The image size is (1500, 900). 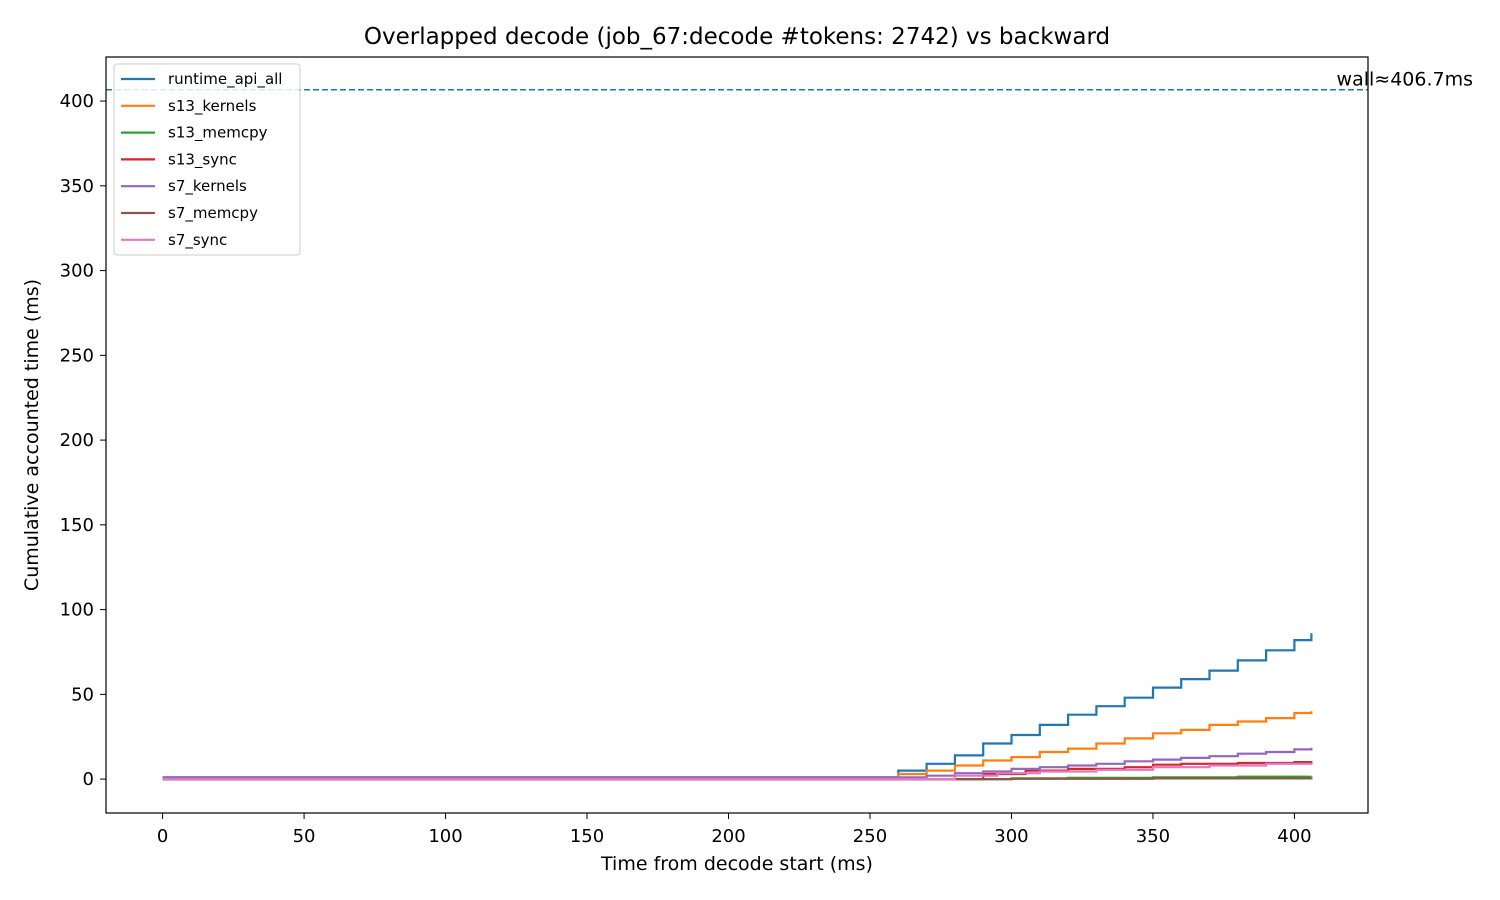 What do you see at coordinates (225, 79) in the screenshot?
I see `legend-entry: runtime_api_all` at bounding box center [225, 79].